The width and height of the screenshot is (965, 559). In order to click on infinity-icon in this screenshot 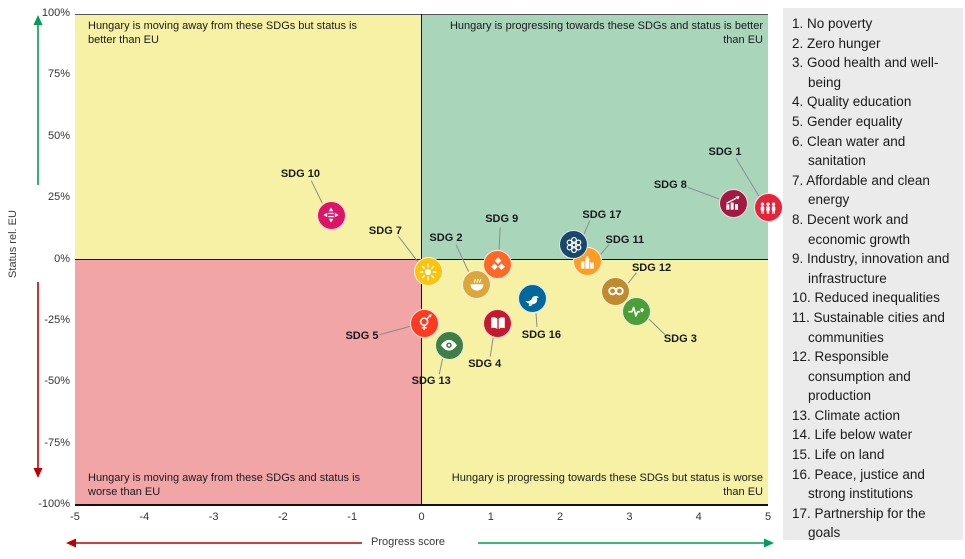, I will do `click(615, 291)`.